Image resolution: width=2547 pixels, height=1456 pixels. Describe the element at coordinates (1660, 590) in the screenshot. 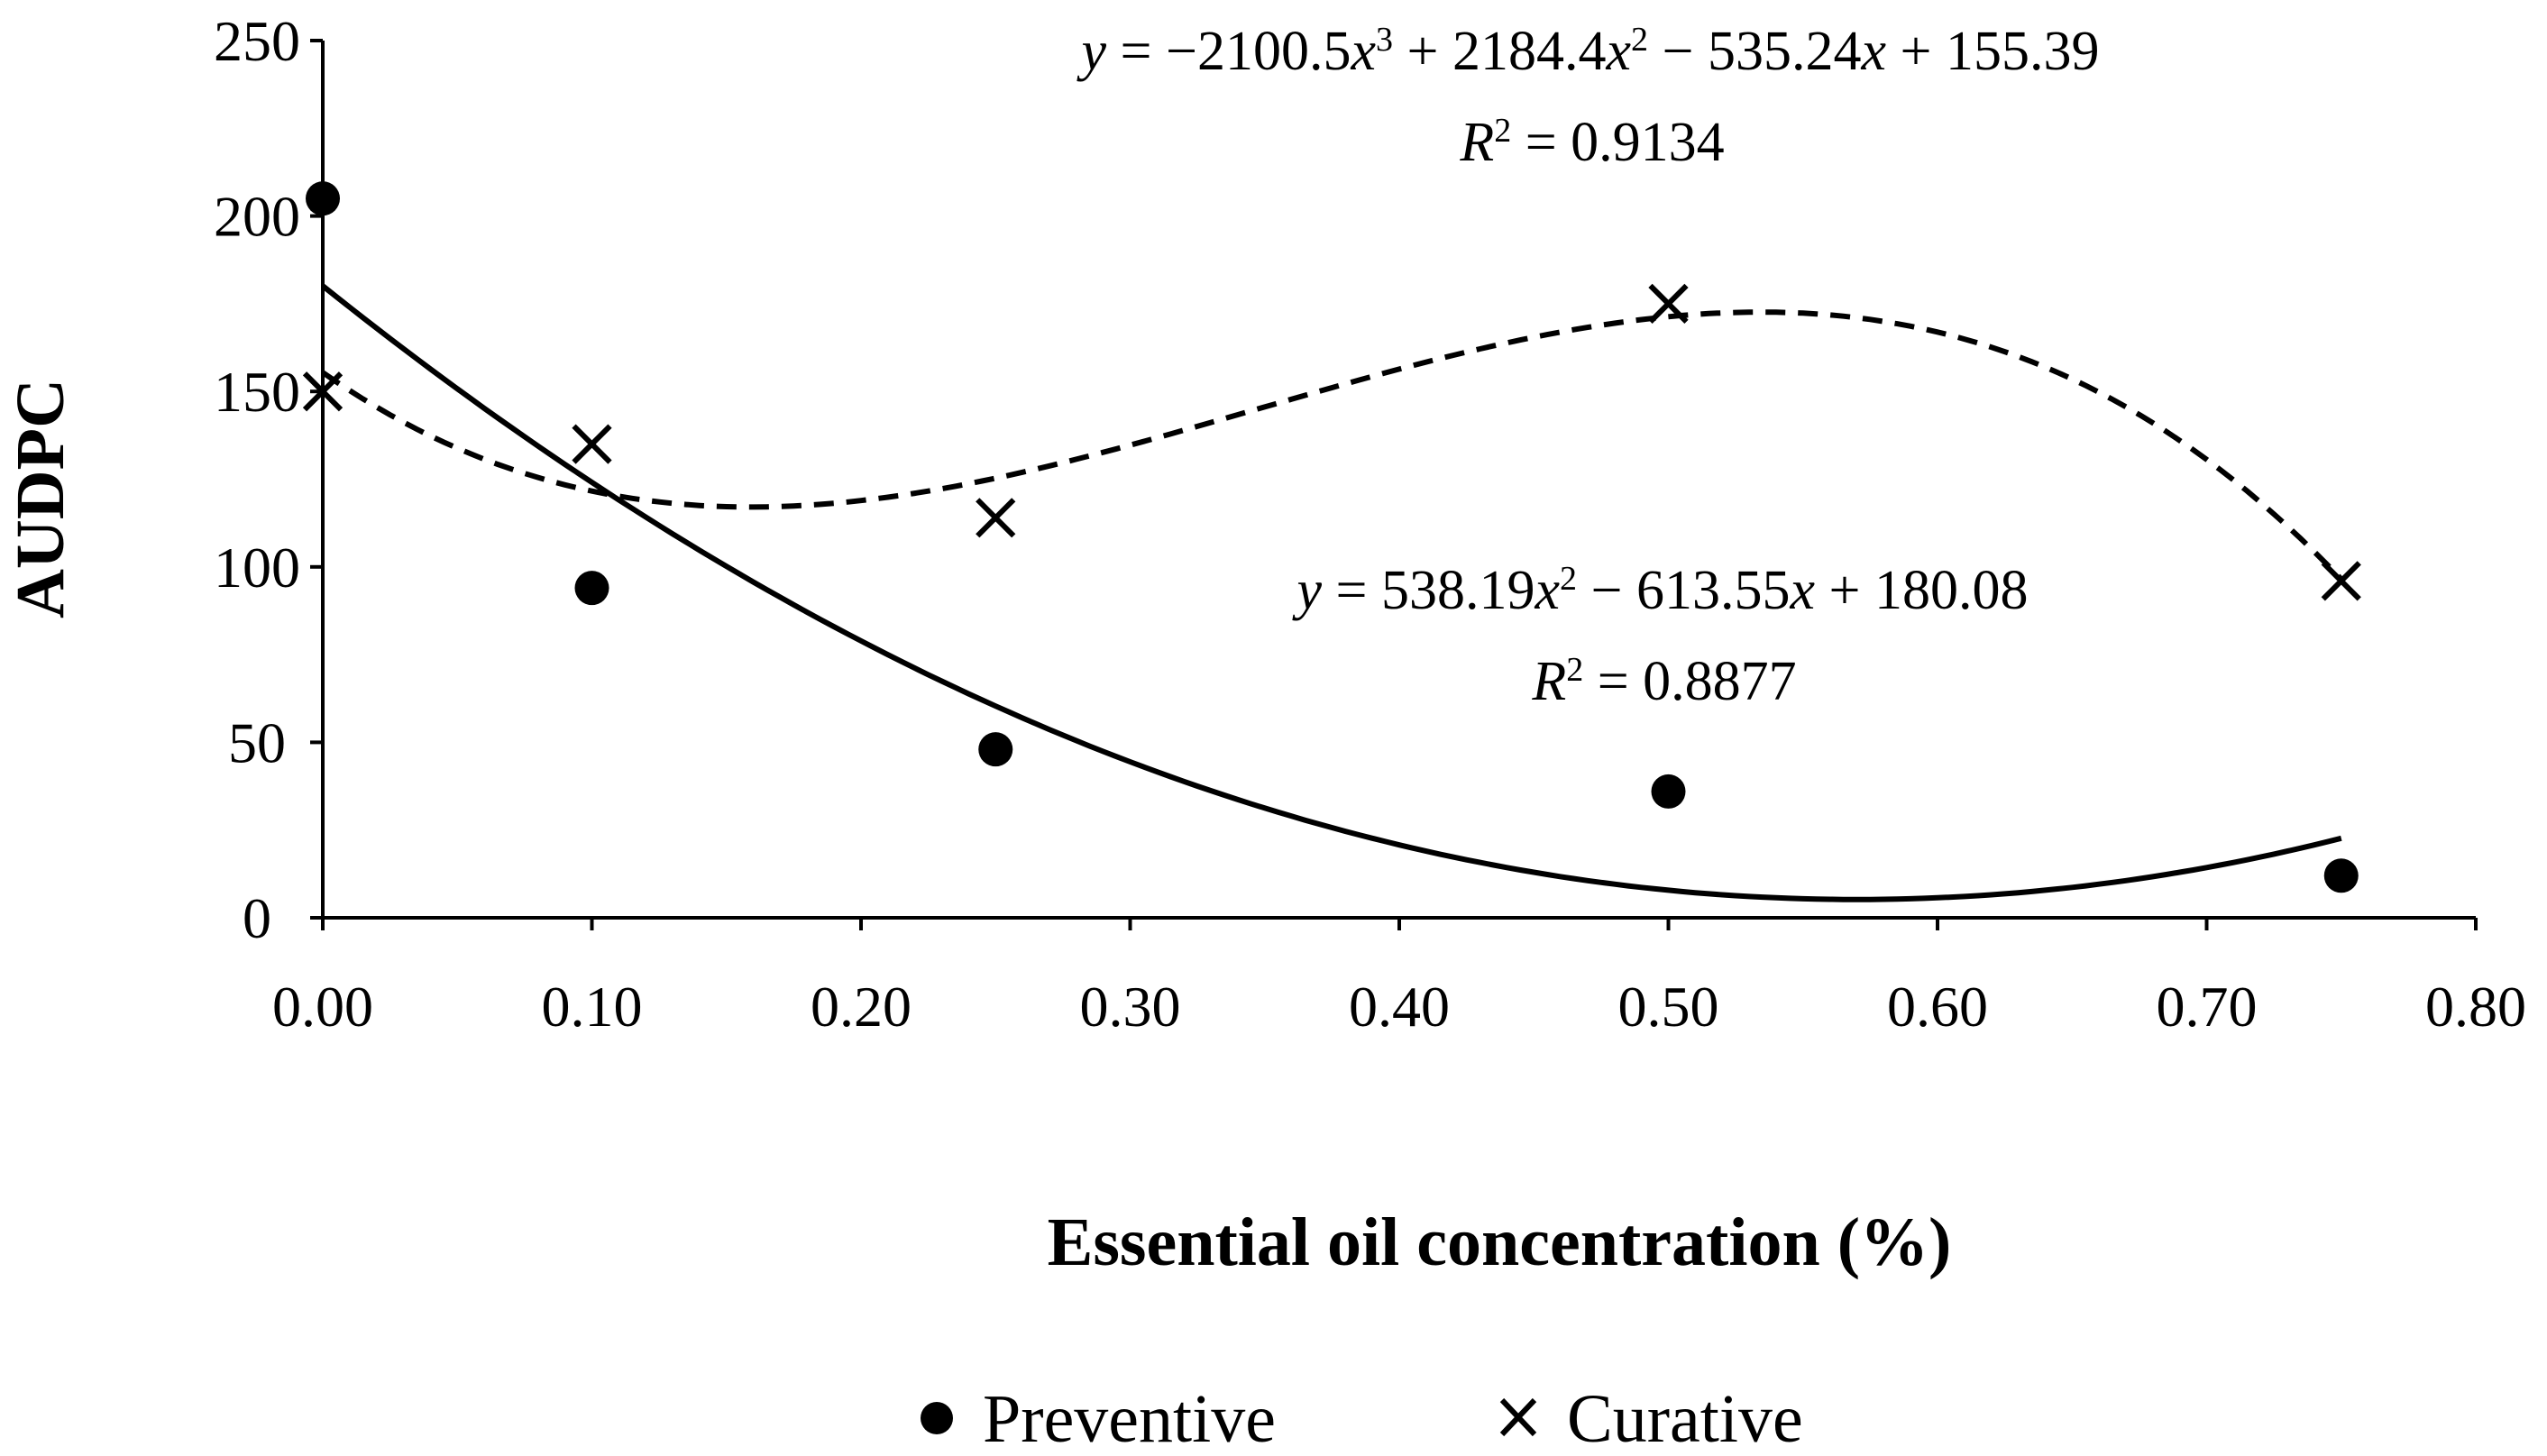

I see `preventive-equation: y = 538.19x2 − 613.55x + 180.08` at that location.